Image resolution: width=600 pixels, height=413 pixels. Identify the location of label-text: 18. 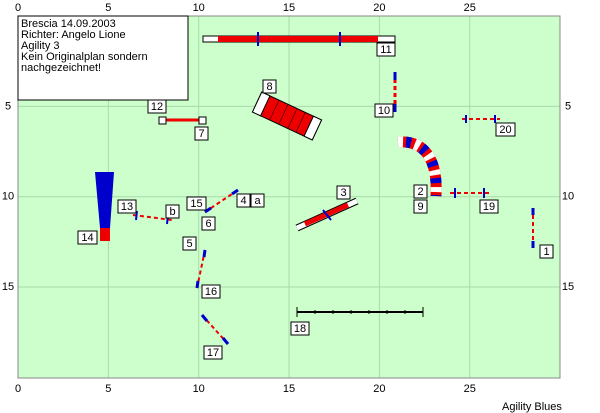
(300, 329).